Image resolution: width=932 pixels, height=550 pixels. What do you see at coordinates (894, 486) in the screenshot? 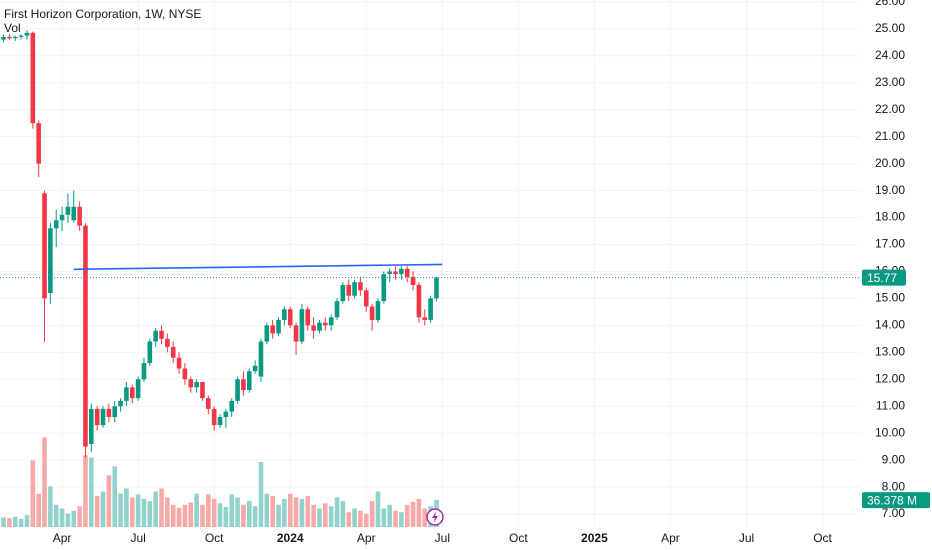
I see `y-tick-label: 8.00` at bounding box center [894, 486].